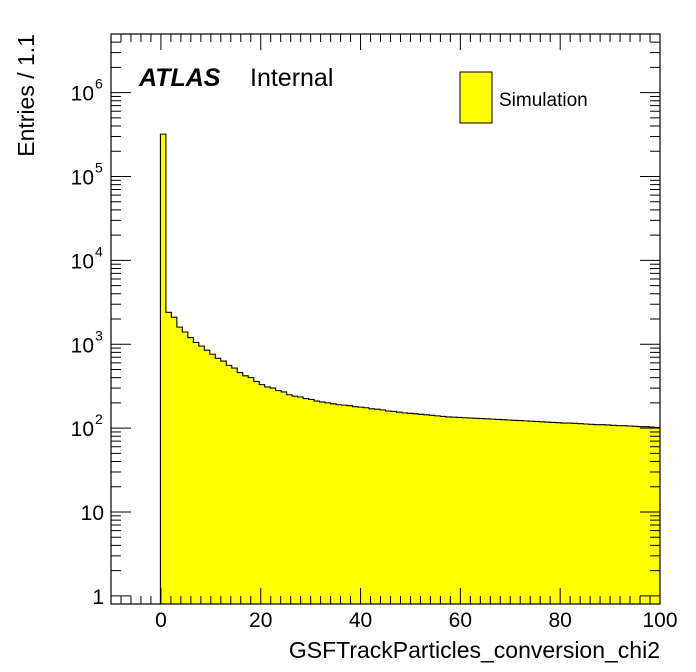 Image resolution: width=696 pixels, height=672 pixels. What do you see at coordinates (659, 620) in the screenshot?
I see `x-tick-label: 100` at bounding box center [659, 620].